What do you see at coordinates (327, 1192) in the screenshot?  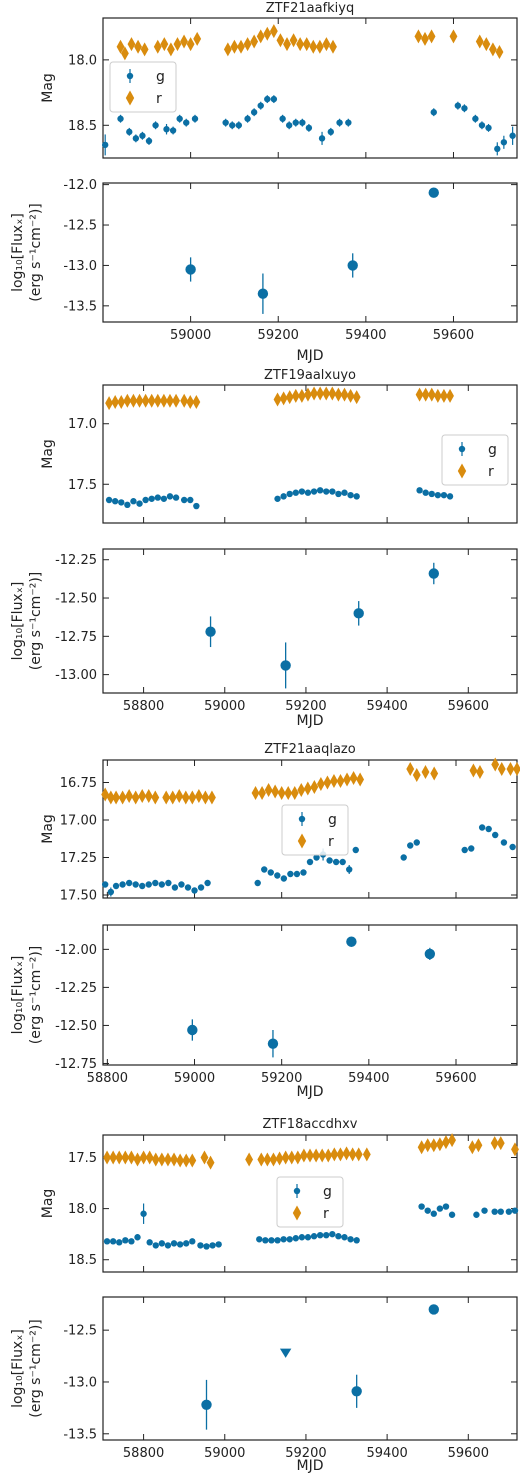 I see `legend-label-g: g` at bounding box center [327, 1192].